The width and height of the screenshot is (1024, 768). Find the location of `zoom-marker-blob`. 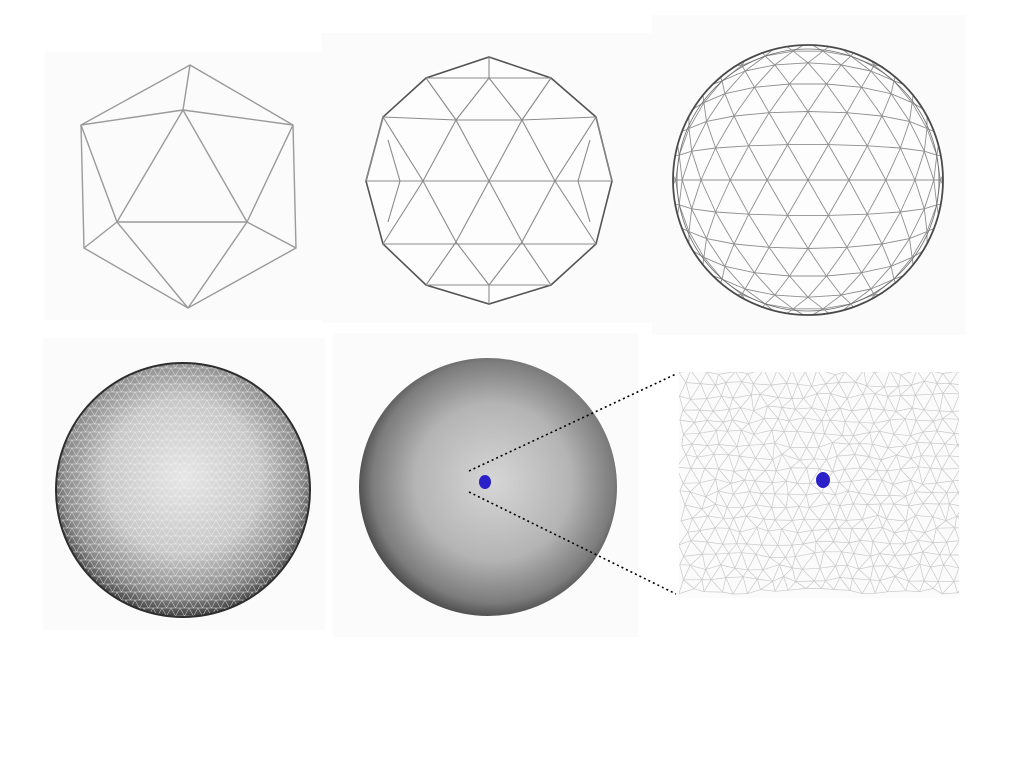

zoom-marker-blob is located at coordinates (823, 480).